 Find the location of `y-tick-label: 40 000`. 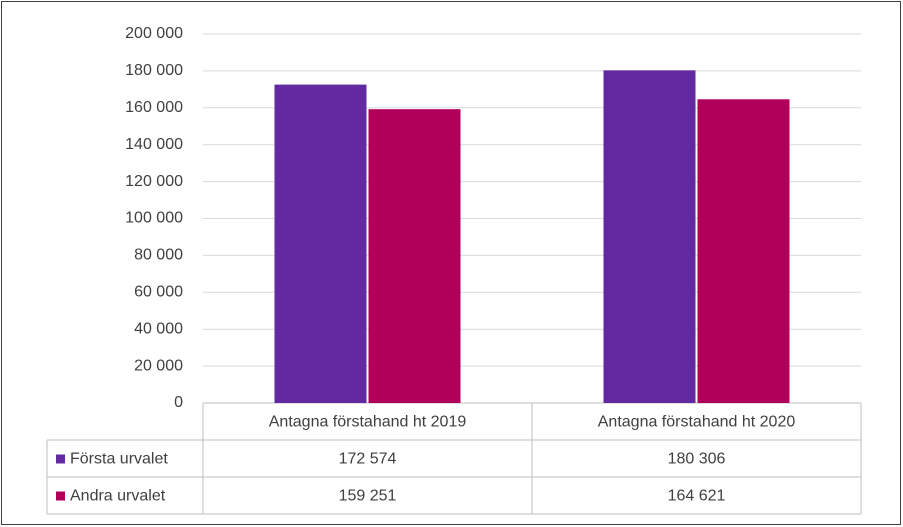

y-tick-label: 40 000 is located at coordinates (158, 328).